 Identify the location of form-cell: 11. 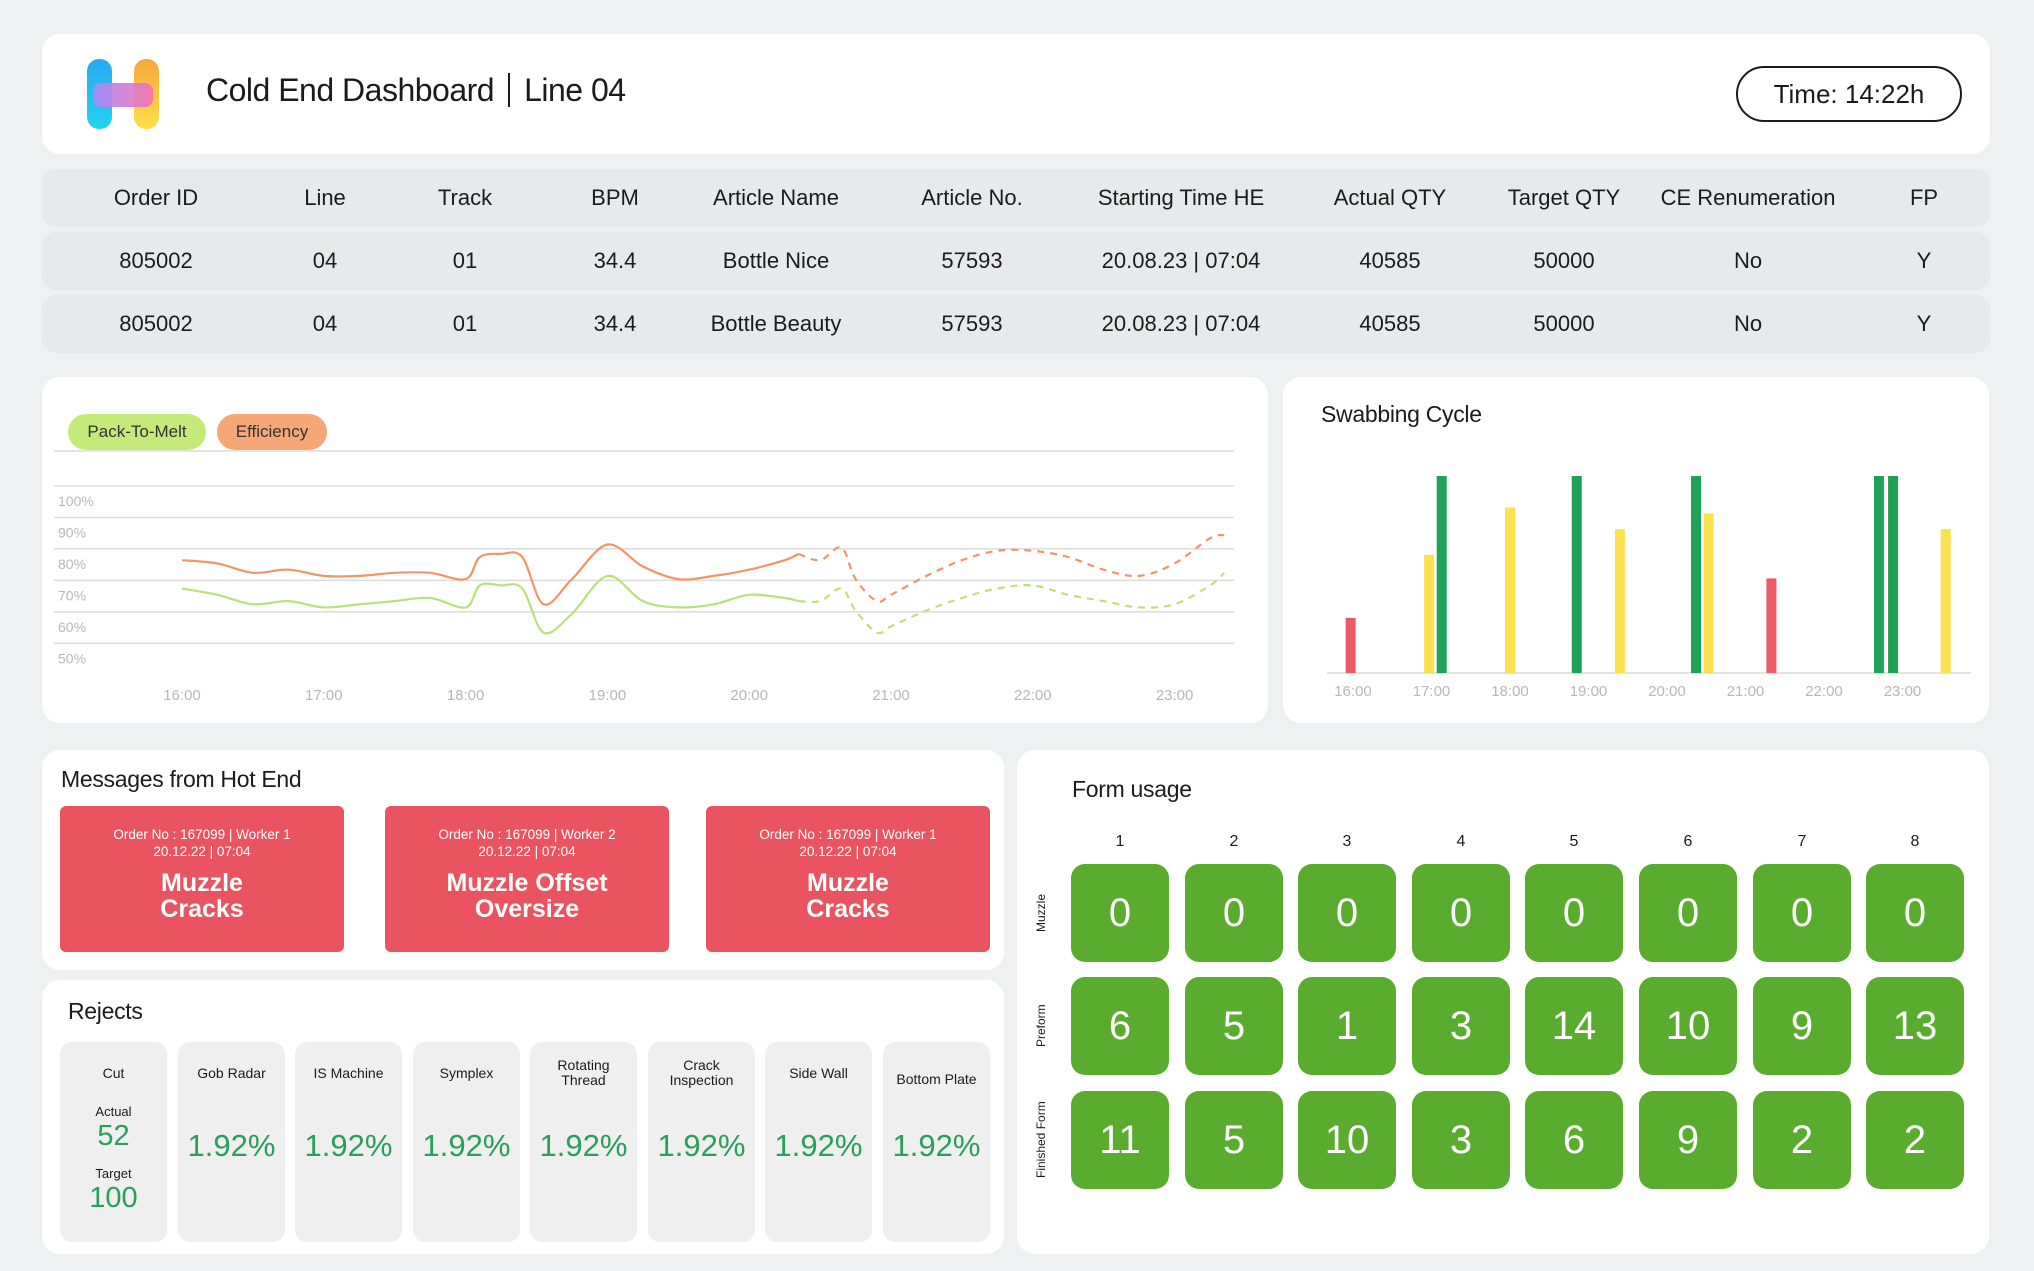
(1120, 1140).